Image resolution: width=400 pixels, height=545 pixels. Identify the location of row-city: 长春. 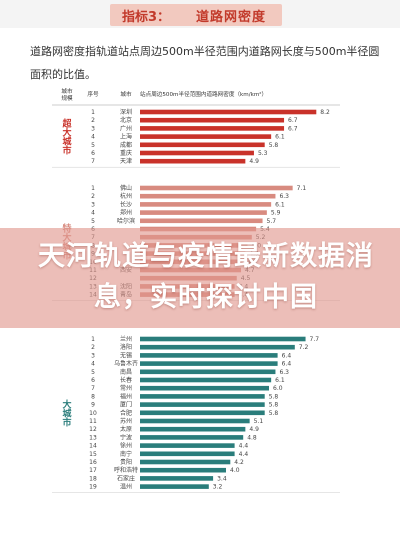
(126, 380).